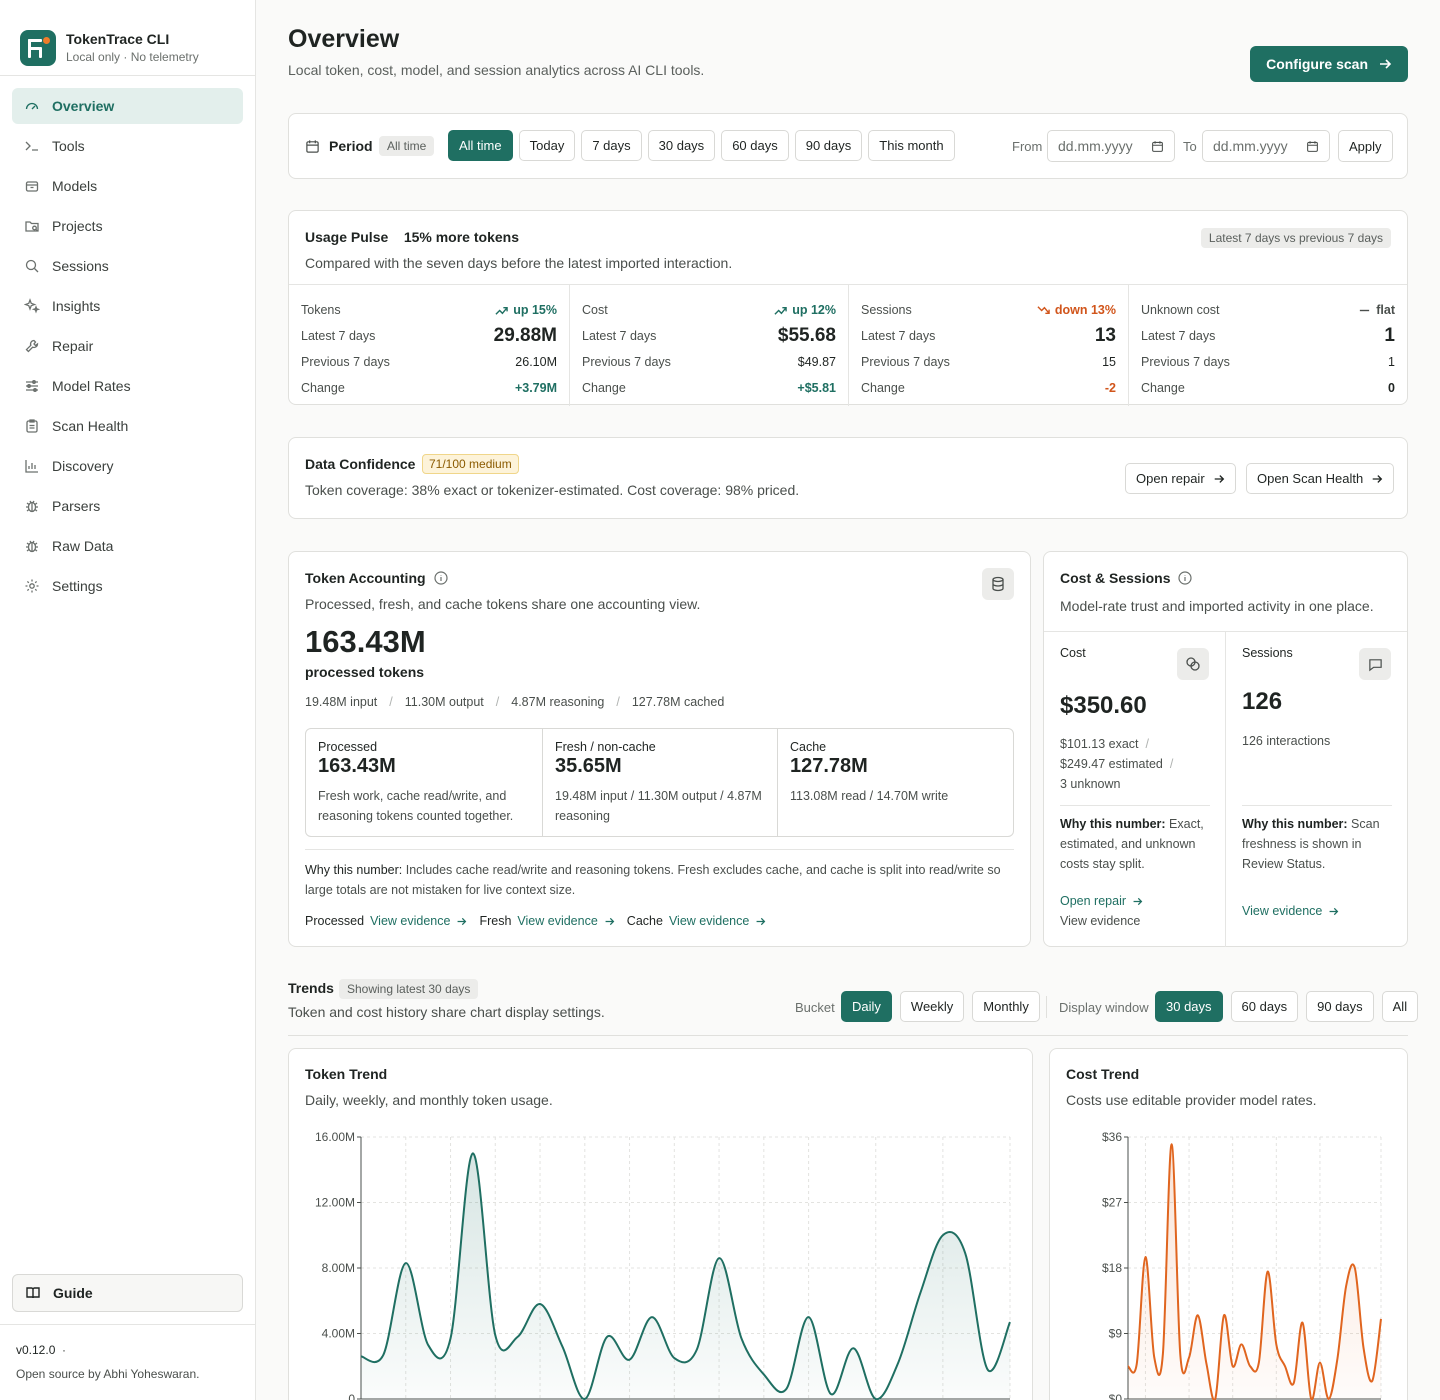 This screenshot has width=1440, height=1400. What do you see at coordinates (932, 1006) in the screenshot?
I see `bucket-option-weekly: Weekly` at bounding box center [932, 1006].